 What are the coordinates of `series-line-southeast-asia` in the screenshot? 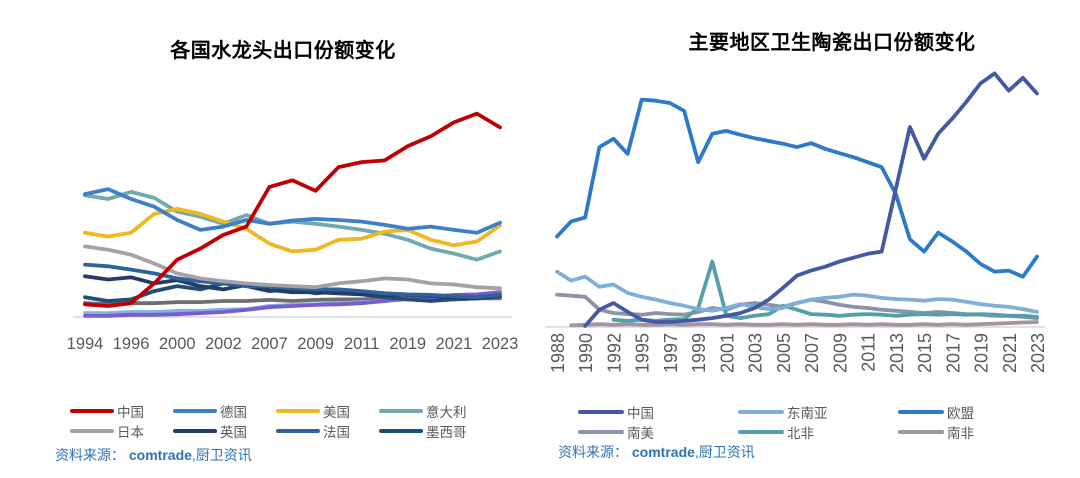 It's located at (797, 291).